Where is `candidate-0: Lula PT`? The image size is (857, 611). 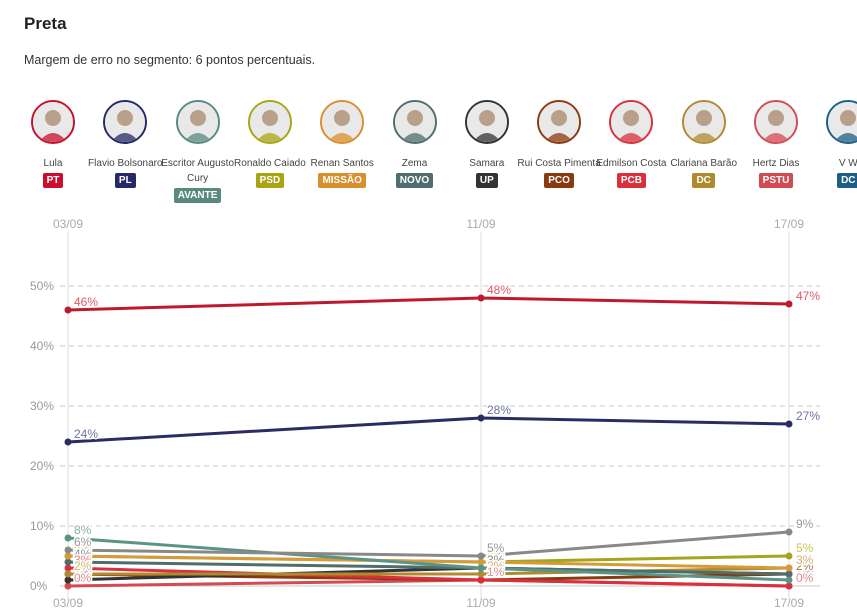 candidate-0: Lula PT is located at coordinates (61, 144).